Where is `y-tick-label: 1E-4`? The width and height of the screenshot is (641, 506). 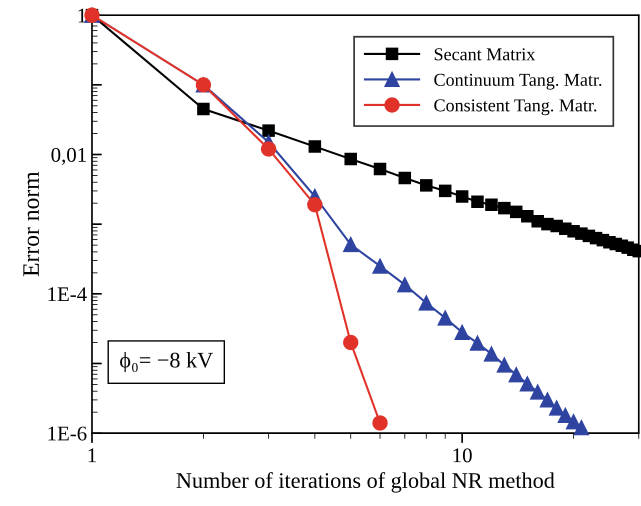 y-tick-label: 1E-4 is located at coordinates (67, 294).